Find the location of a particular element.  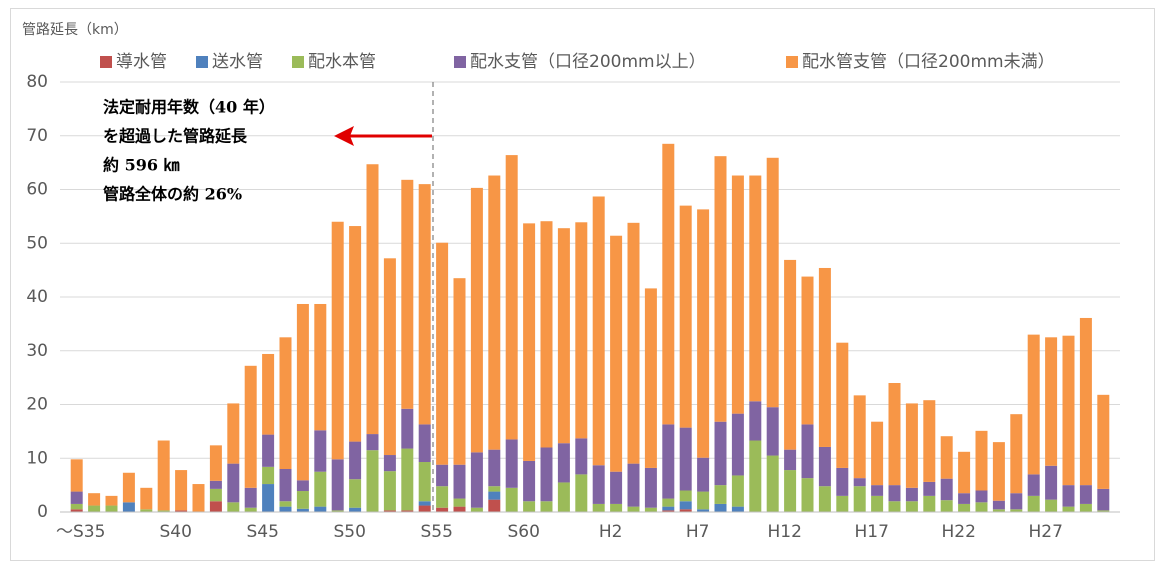

y-tick-label: 30 is located at coordinates (37, 351).